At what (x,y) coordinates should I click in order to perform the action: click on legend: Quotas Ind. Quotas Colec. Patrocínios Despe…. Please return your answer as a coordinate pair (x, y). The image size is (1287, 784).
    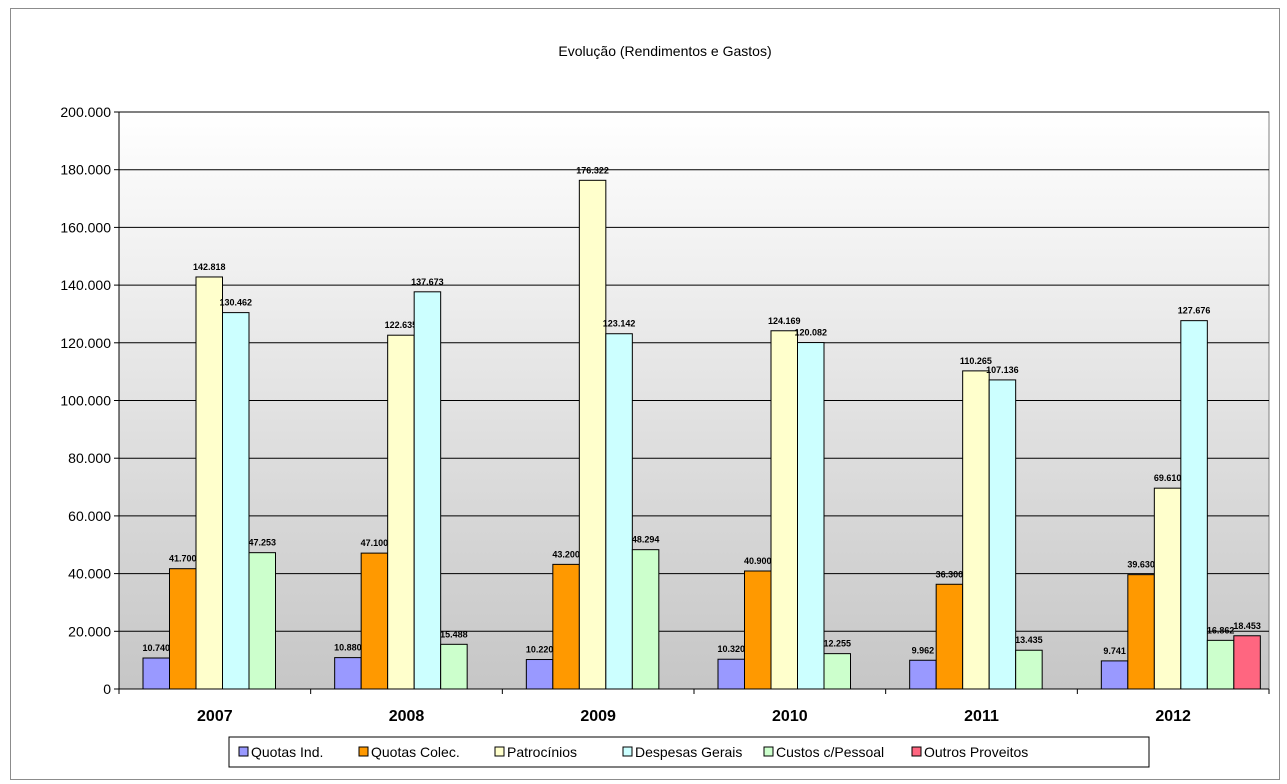
    Looking at the image, I should click on (689, 752).